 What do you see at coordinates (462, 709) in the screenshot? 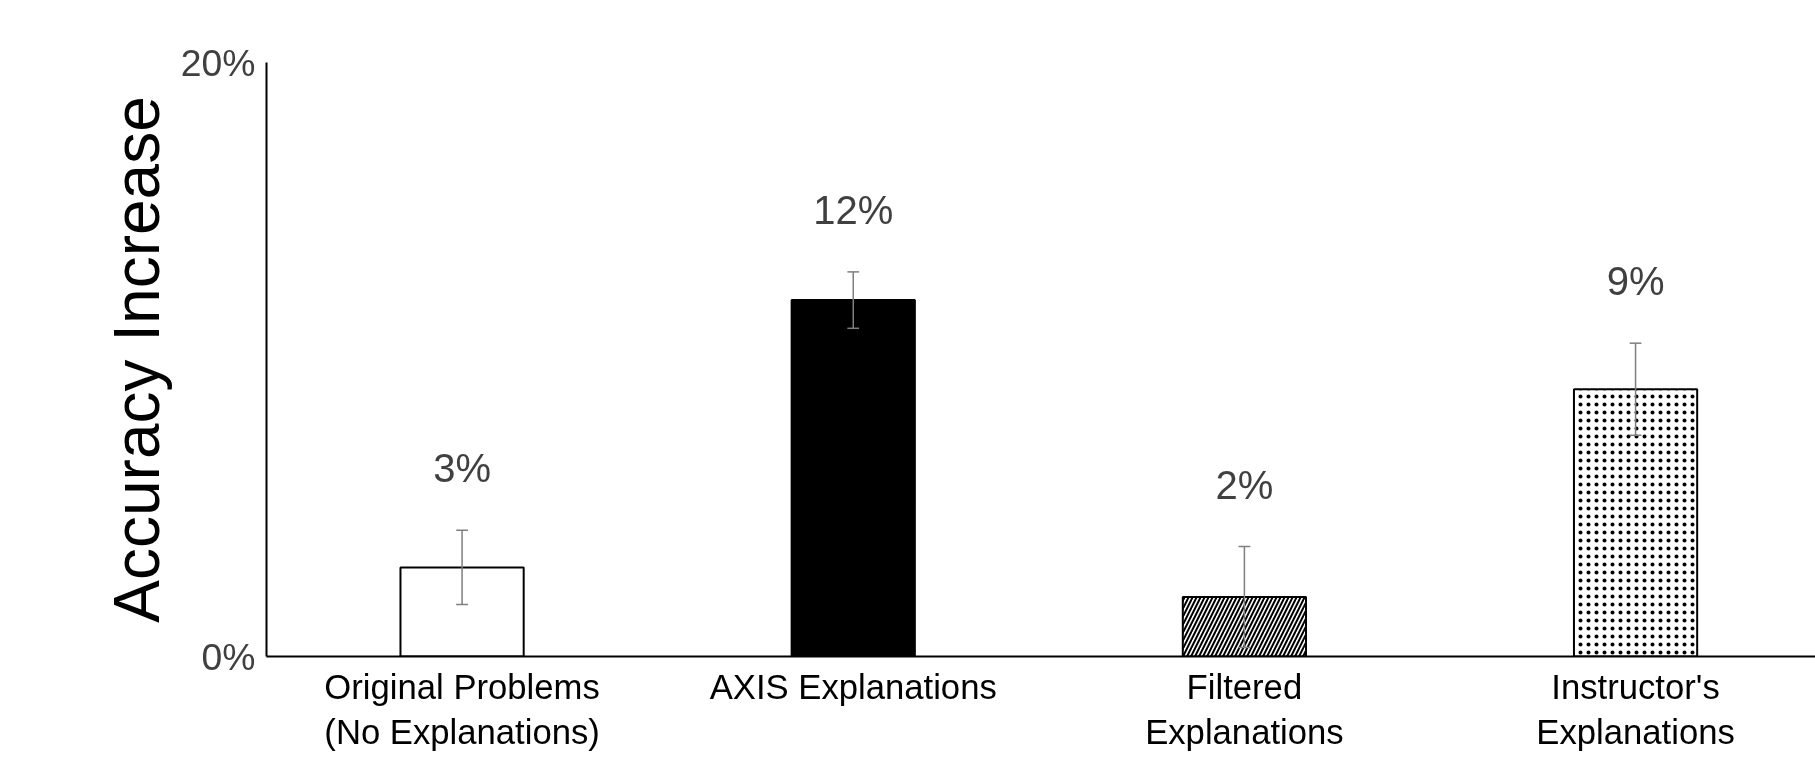
I see `x-tick-label: Original Problems (No Explanations)` at bounding box center [462, 709].